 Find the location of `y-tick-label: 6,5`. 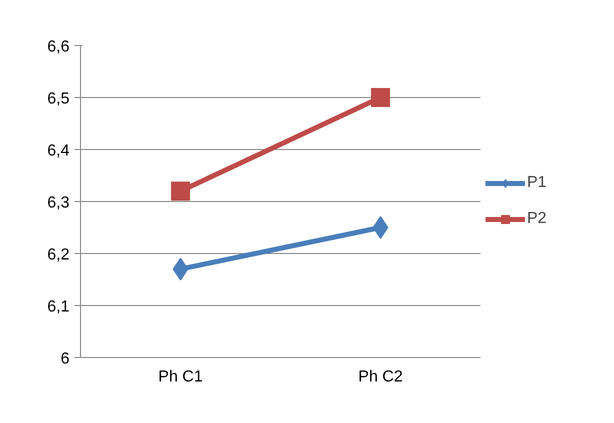

y-tick-label: 6,5 is located at coordinates (58, 99).